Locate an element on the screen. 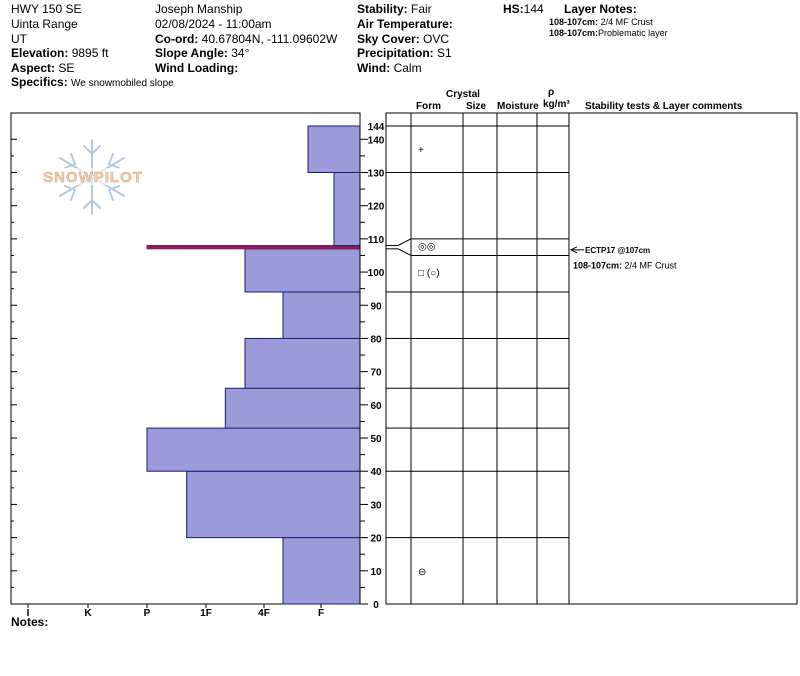 The width and height of the screenshot is (800, 676). depth-tick-label: 130 is located at coordinates (376, 173).